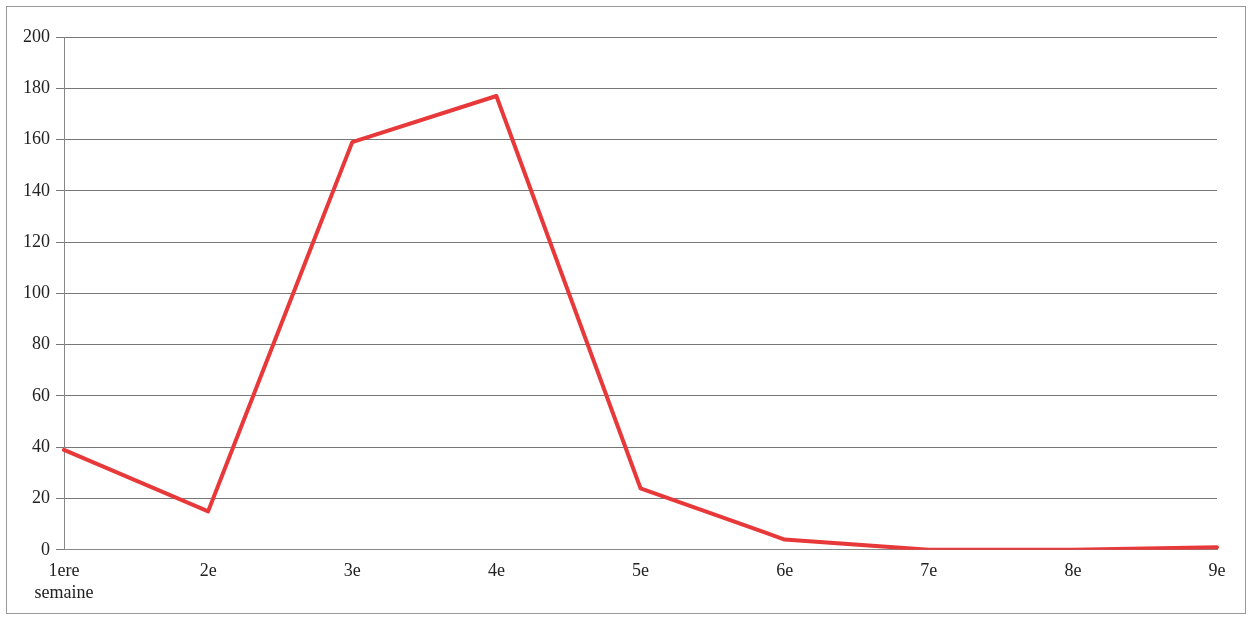 The image size is (1253, 623). What do you see at coordinates (64, 581) in the screenshot?
I see `x-tick-label: 1ere semaine` at bounding box center [64, 581].